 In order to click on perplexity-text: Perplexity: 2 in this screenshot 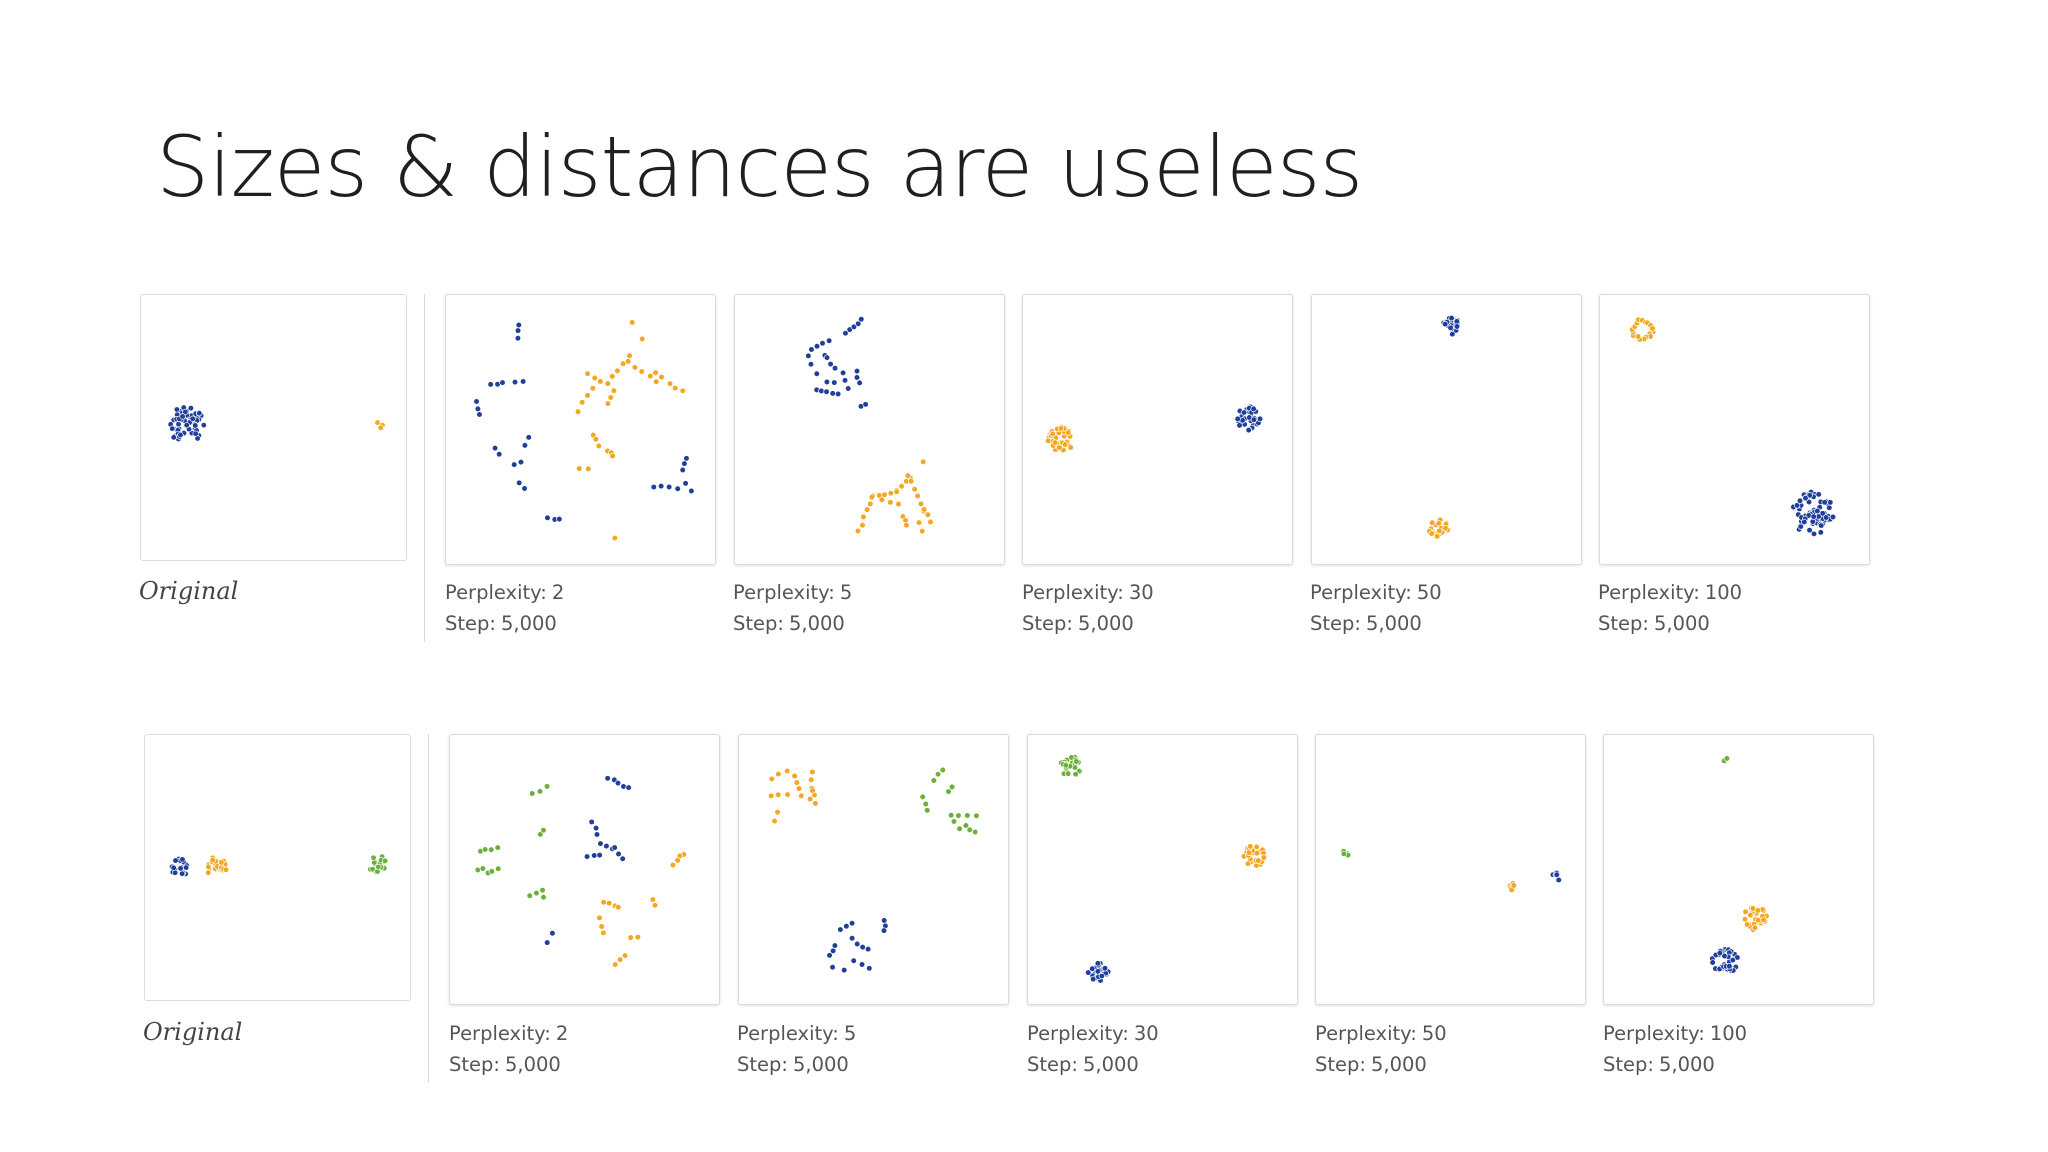, I will do `click(505, 592)`.